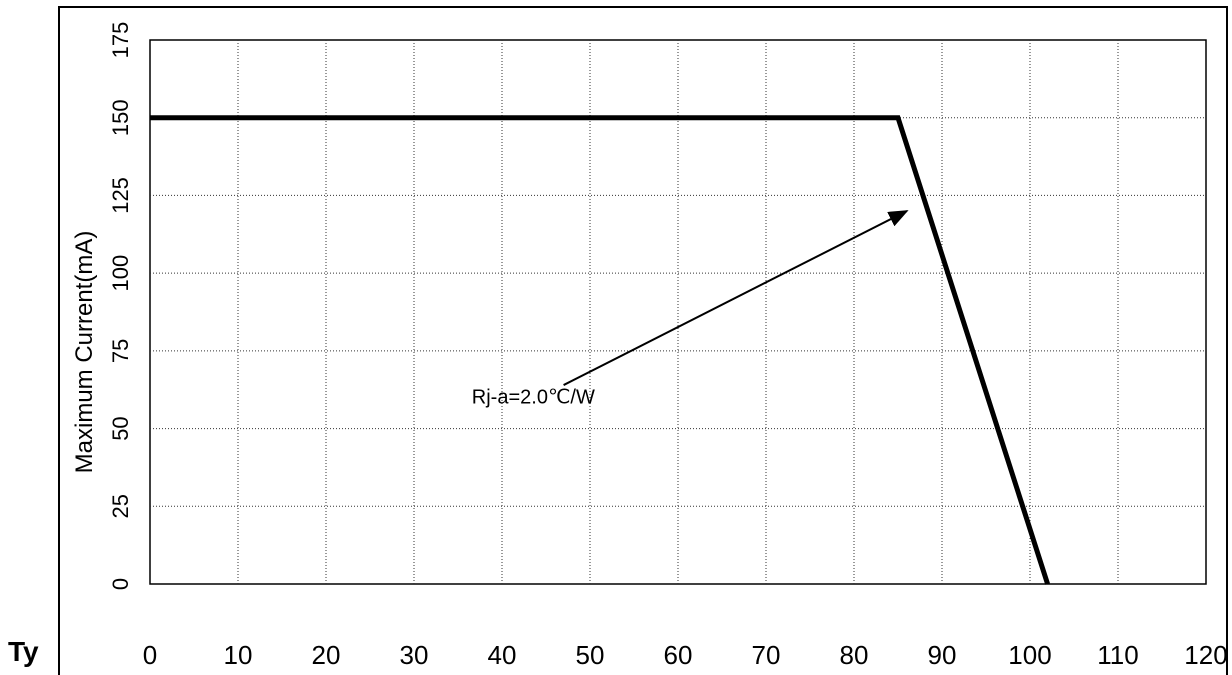 This screenshot has height=675, width=1232. Describe the element at coordinates (533, 397) in the screenshot. I see `annotation-label: Rj-a=2.0℃/W` at that location.